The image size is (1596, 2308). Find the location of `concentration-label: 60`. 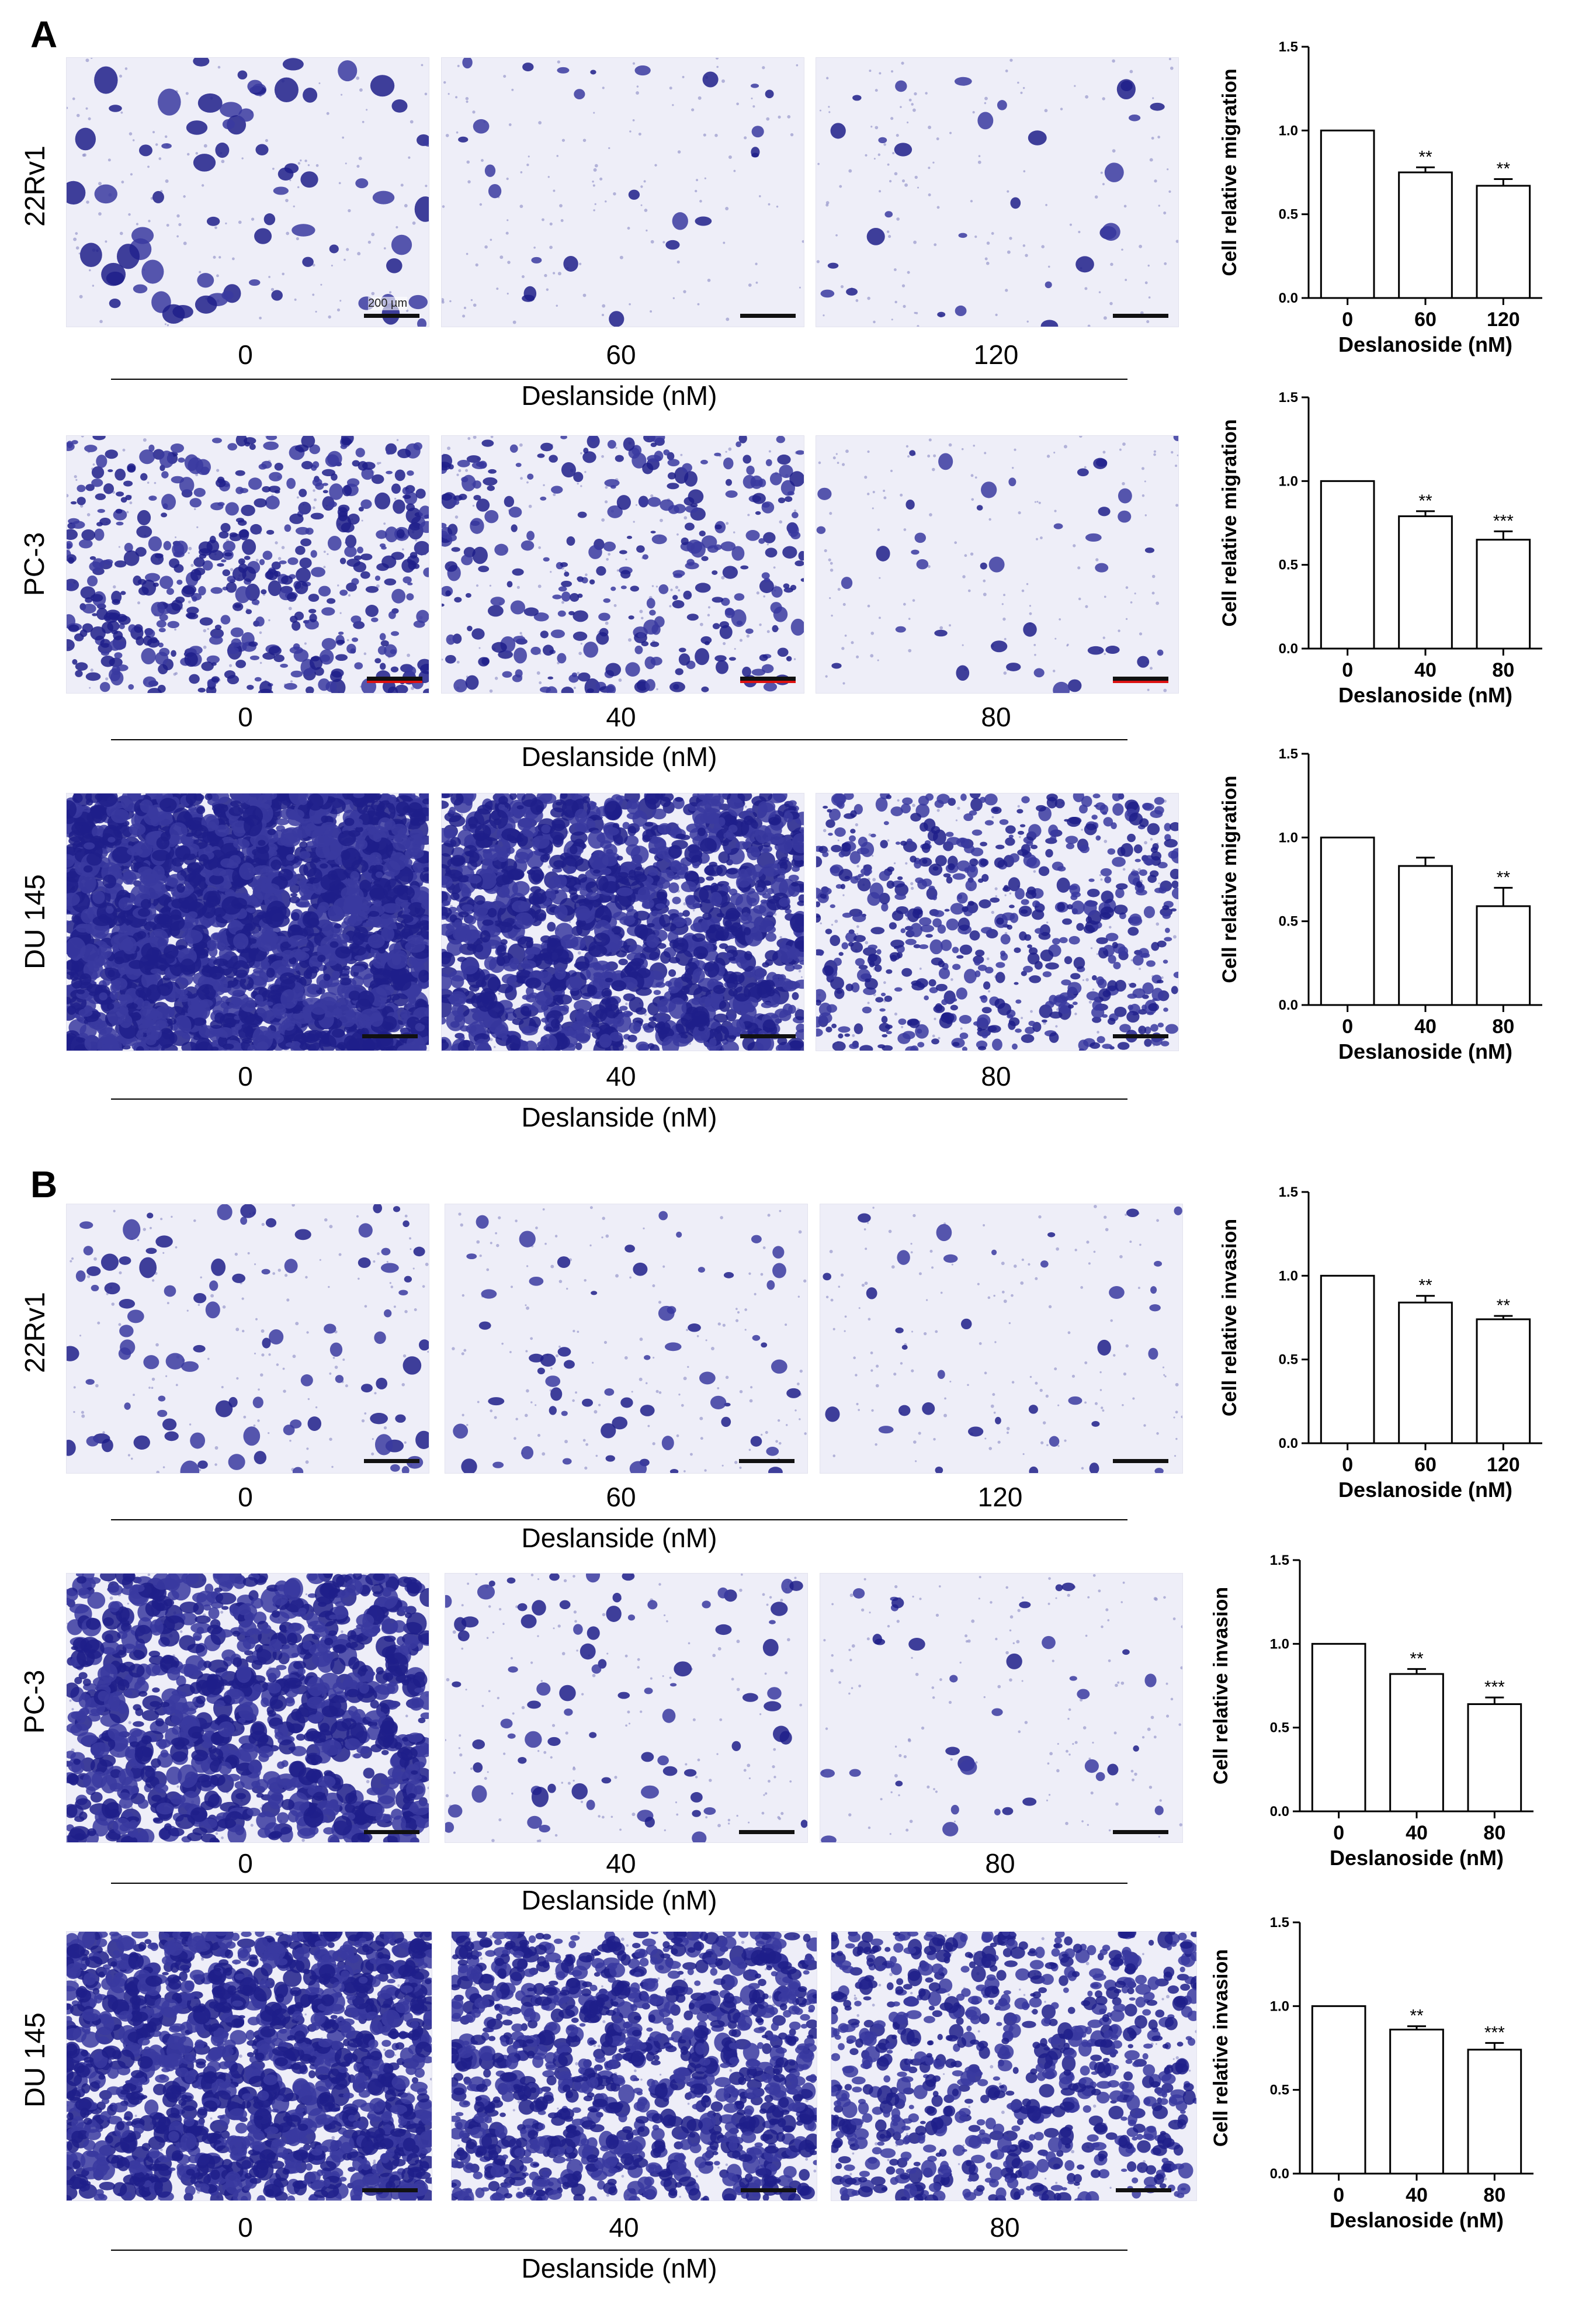

concentration-label: 60 is located at coordinates (621, 1497).